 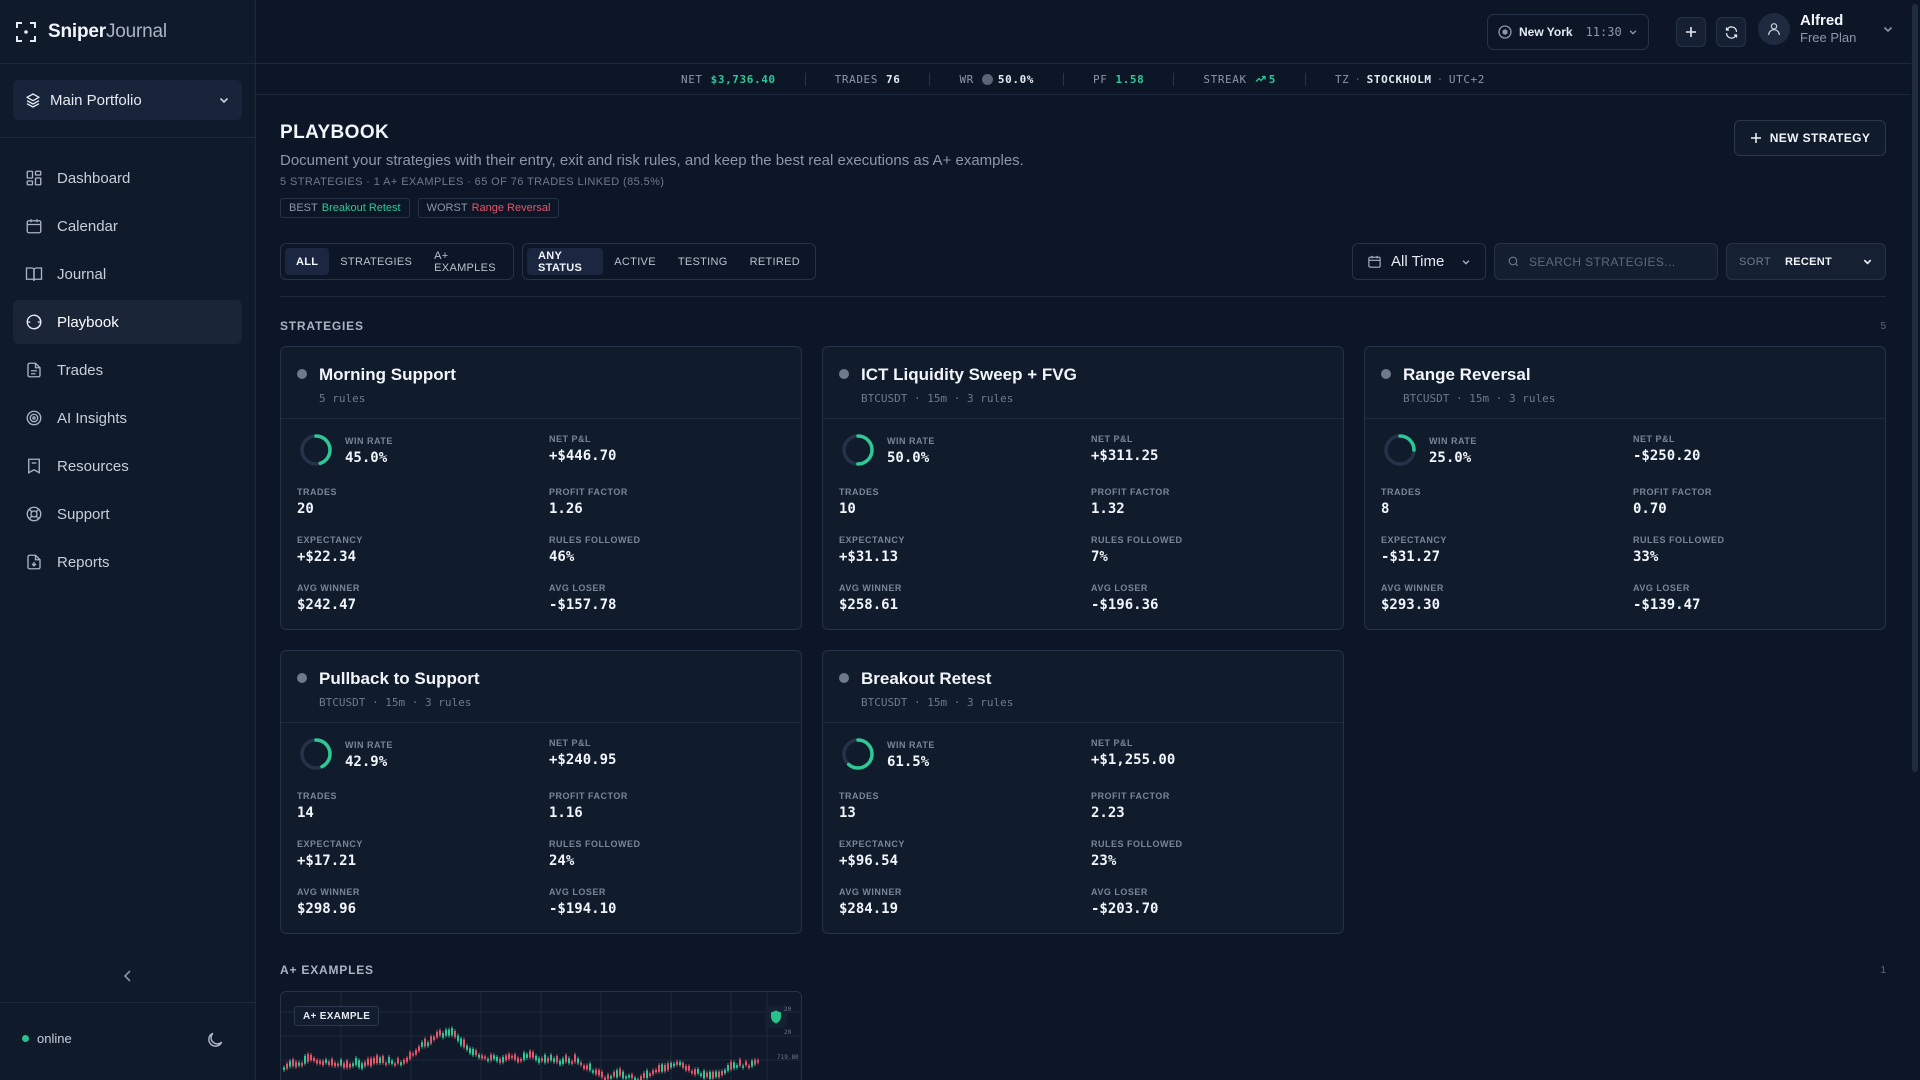 I want to click on refresh-icon, so click(x=1731, y=32).